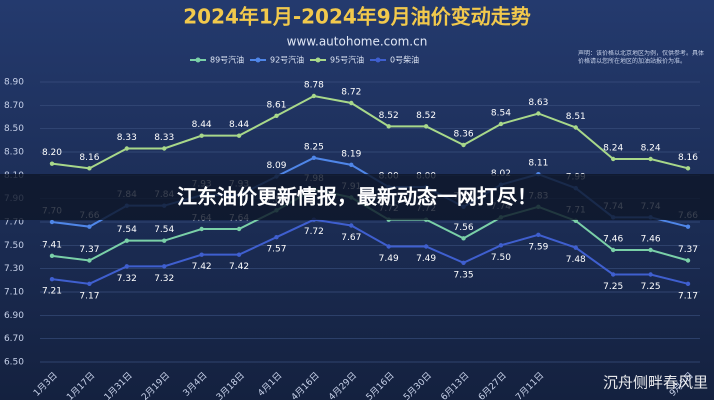 Image resolution: width=714 pixels, height=400 pixels. I want to click on chart-title: 2024年1月-2024年9月油价变动走势, so click(356, 17).